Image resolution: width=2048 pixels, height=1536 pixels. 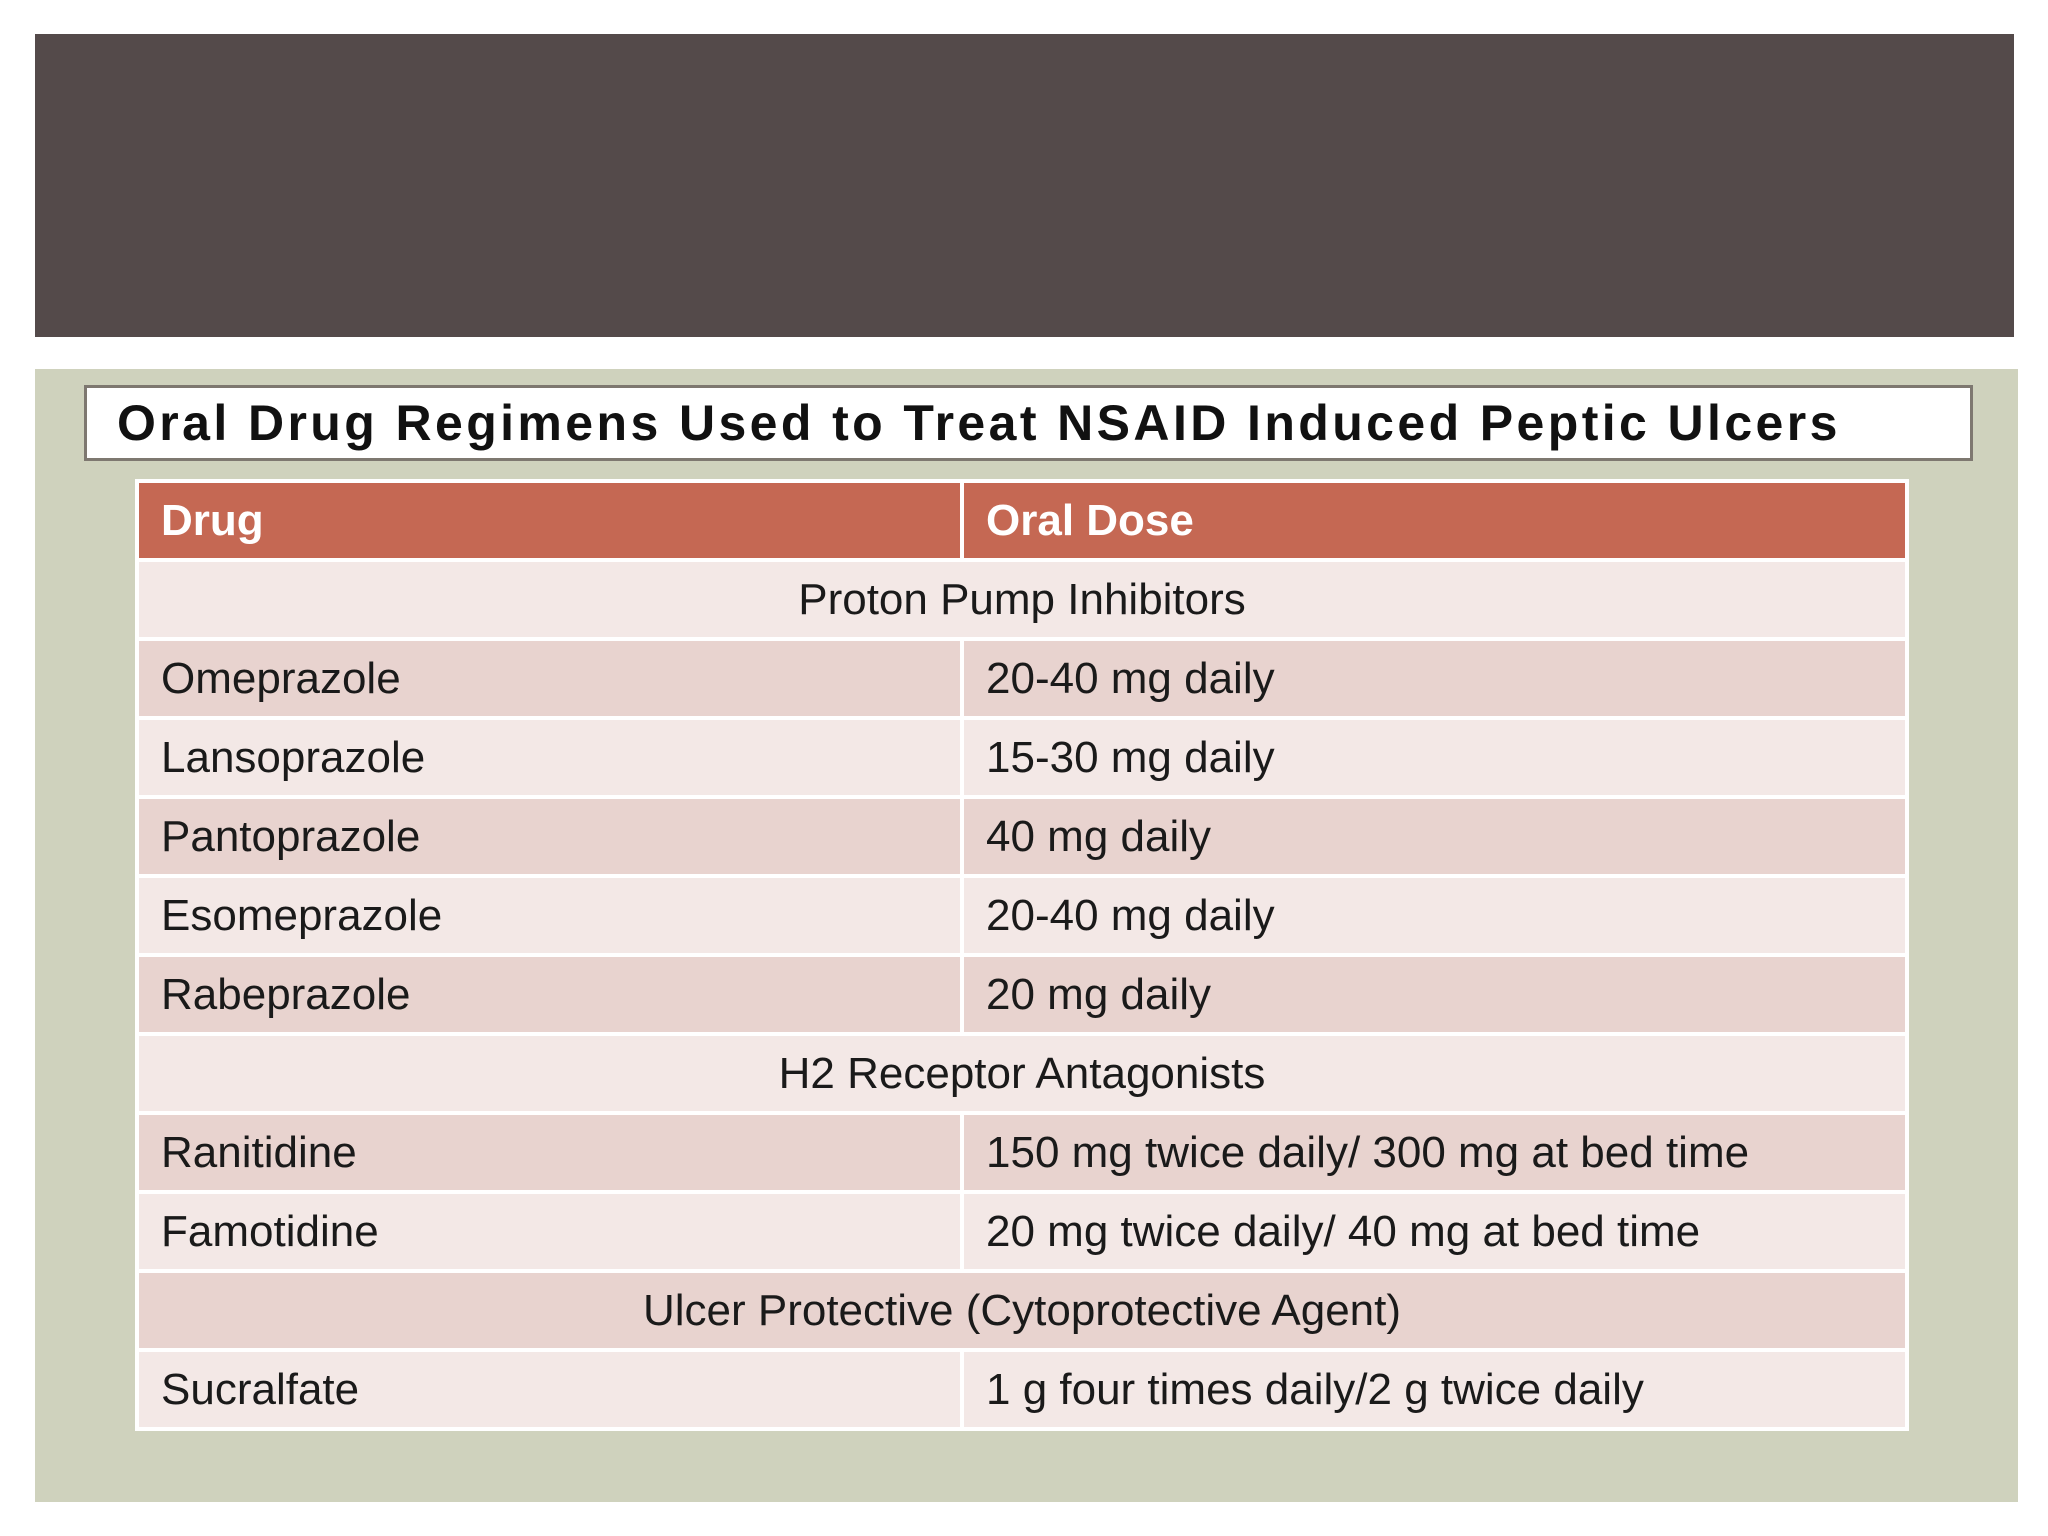 What do you see at coordinates (549, 1389) in the screenshot?
I see `drug-name-cell: Sucralfate` at bounding box center [549, 1389].